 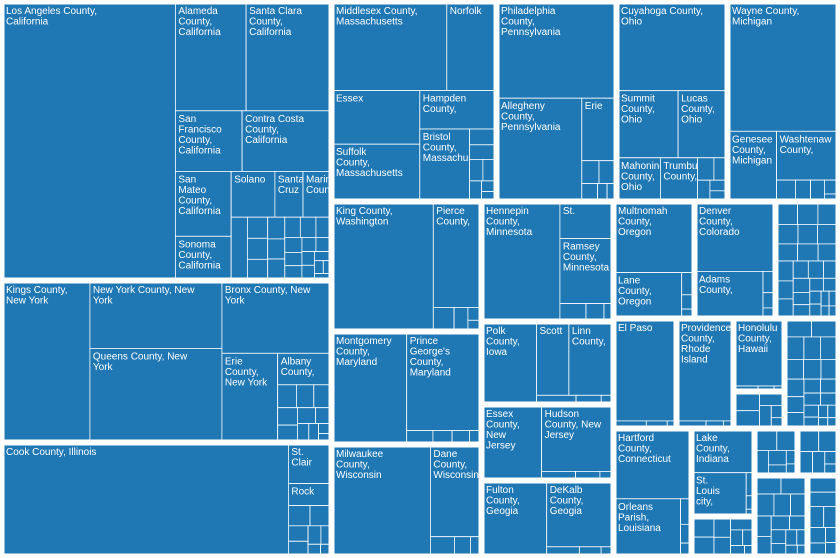 I want to click on tile-label-5-4: Trumbull County,, so click(x=682, y=172).